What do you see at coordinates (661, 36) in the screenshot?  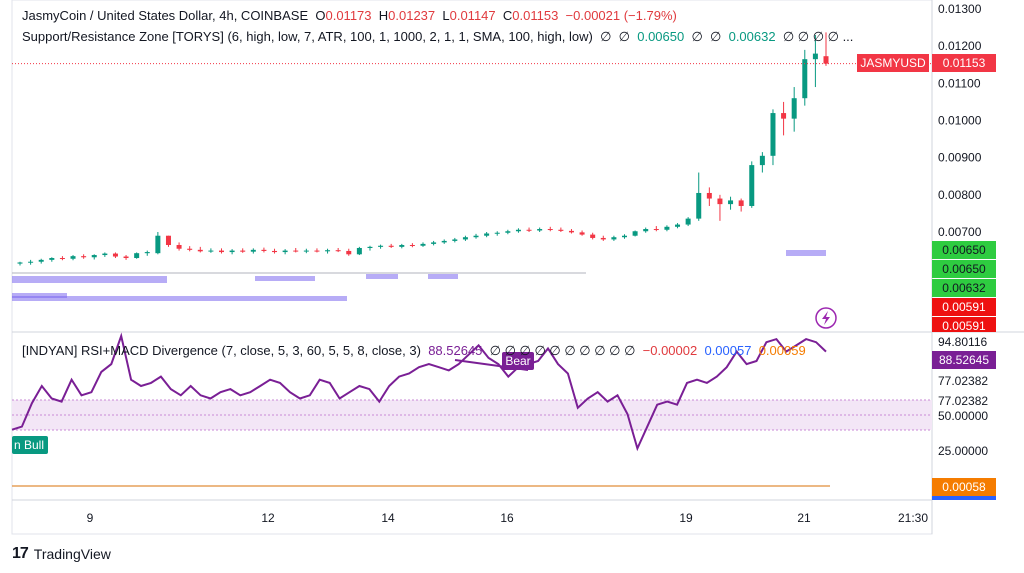 I see `sr-value-1: 0.00650` at bounding box center [661, 36].